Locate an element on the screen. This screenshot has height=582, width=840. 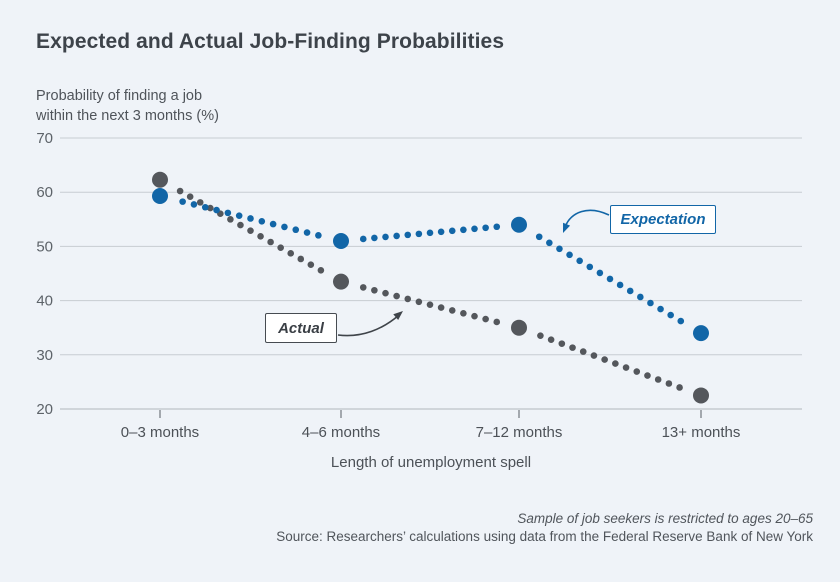
annotation-label-expectation: Expectation is located at coordinates (663, 219).